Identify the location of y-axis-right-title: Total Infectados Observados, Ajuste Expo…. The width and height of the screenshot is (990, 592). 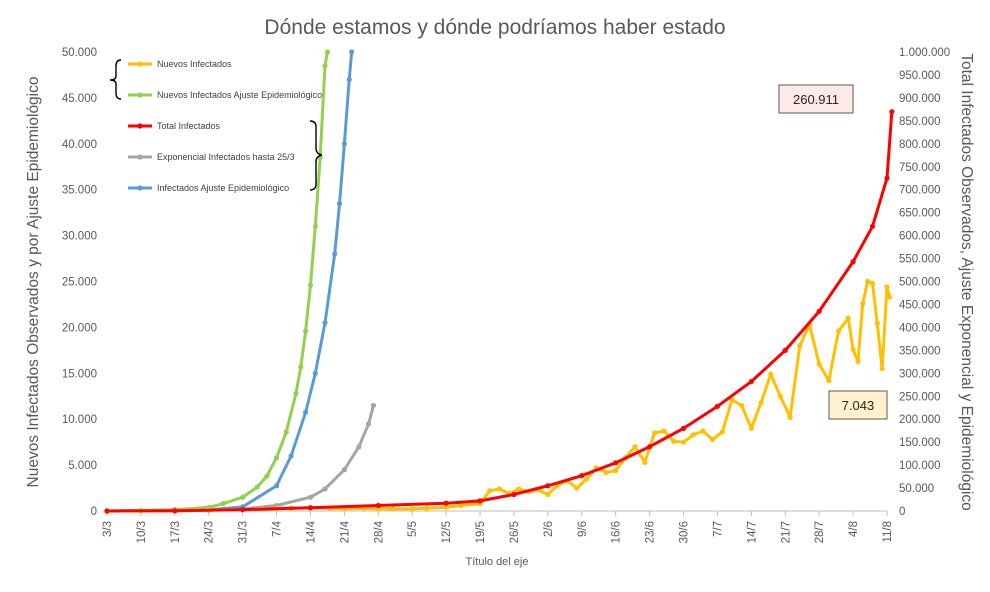
(966, 282).